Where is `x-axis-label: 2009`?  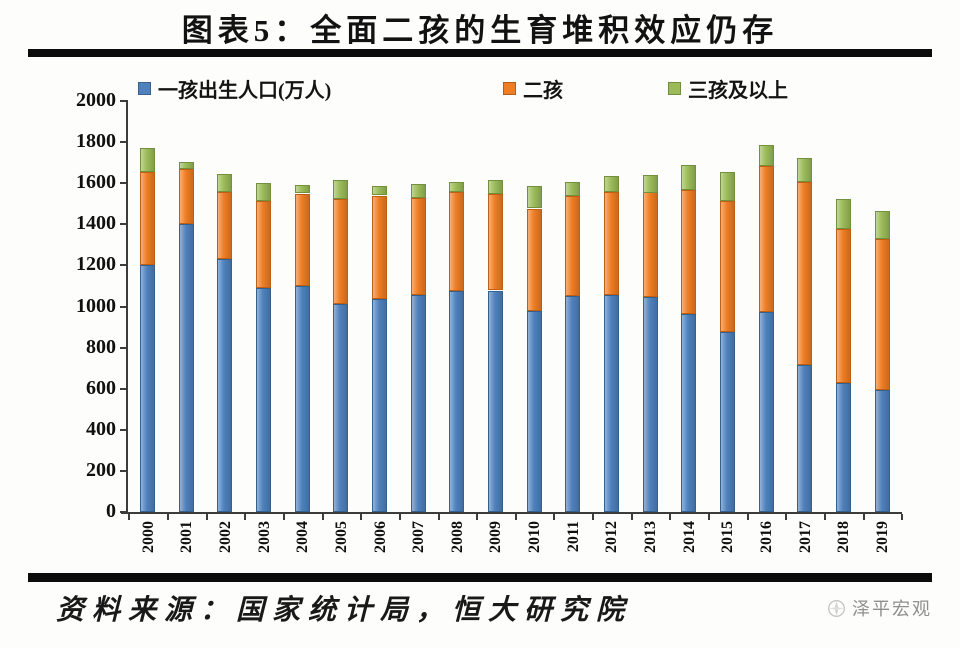
x-axis-label: 2009 is located at coordinates (503, 537).